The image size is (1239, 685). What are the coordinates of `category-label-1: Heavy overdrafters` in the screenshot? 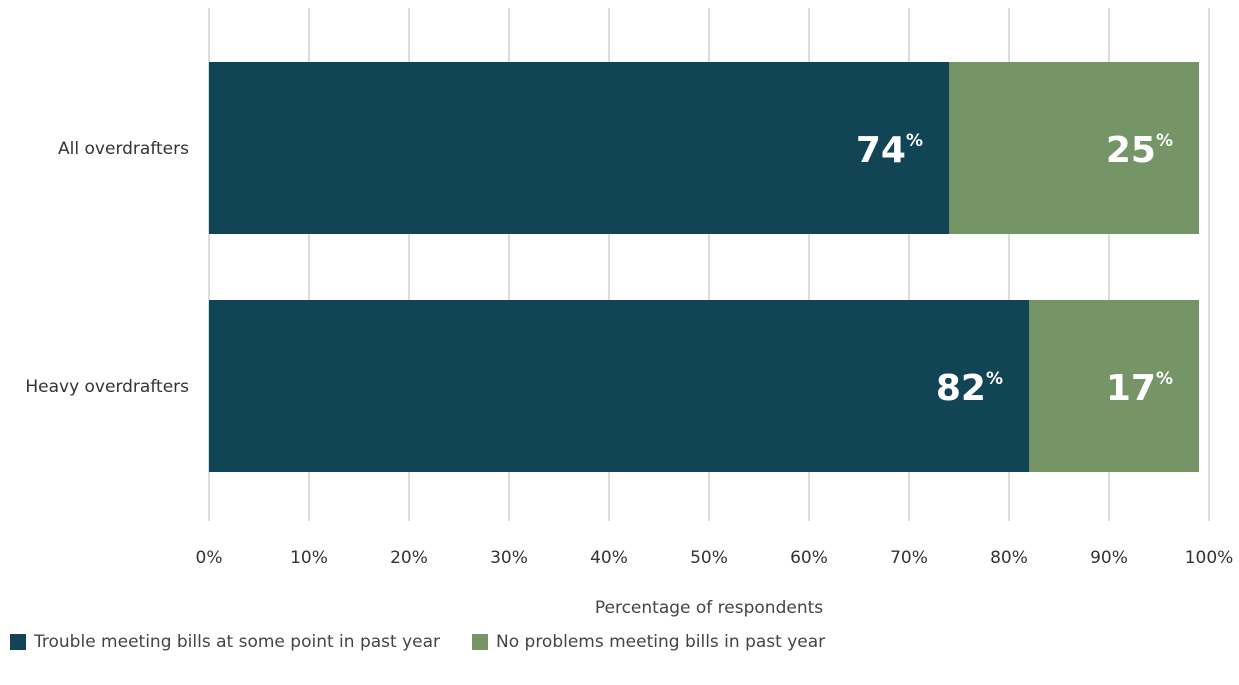 It's located at (107, 387).